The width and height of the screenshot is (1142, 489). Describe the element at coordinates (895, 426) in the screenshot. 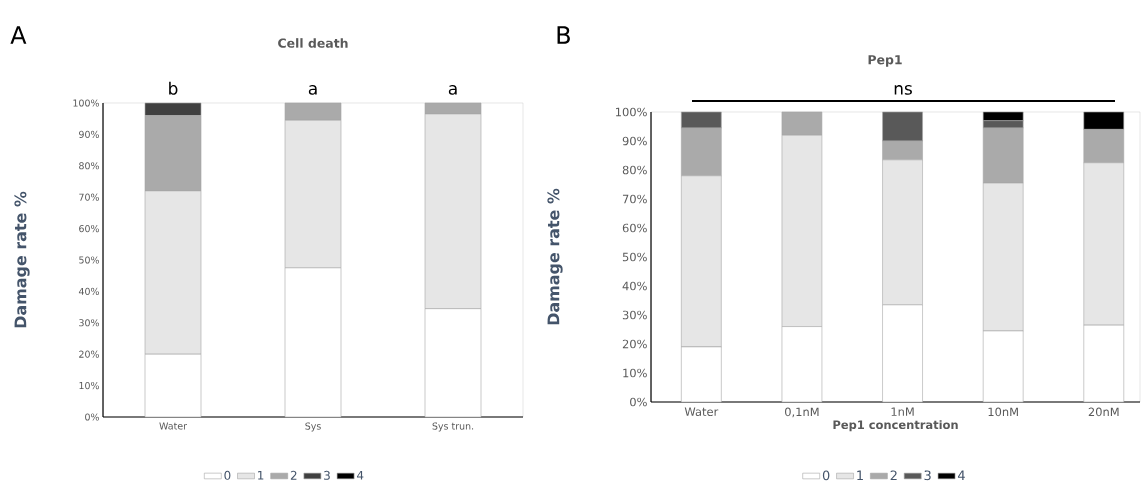

I see `x-axis-title: Pep1 concentration` at that location.